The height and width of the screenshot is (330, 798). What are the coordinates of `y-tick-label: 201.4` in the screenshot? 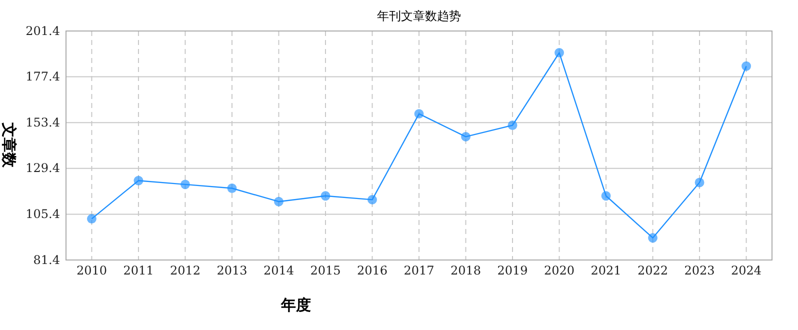 It's located at (43, 31).